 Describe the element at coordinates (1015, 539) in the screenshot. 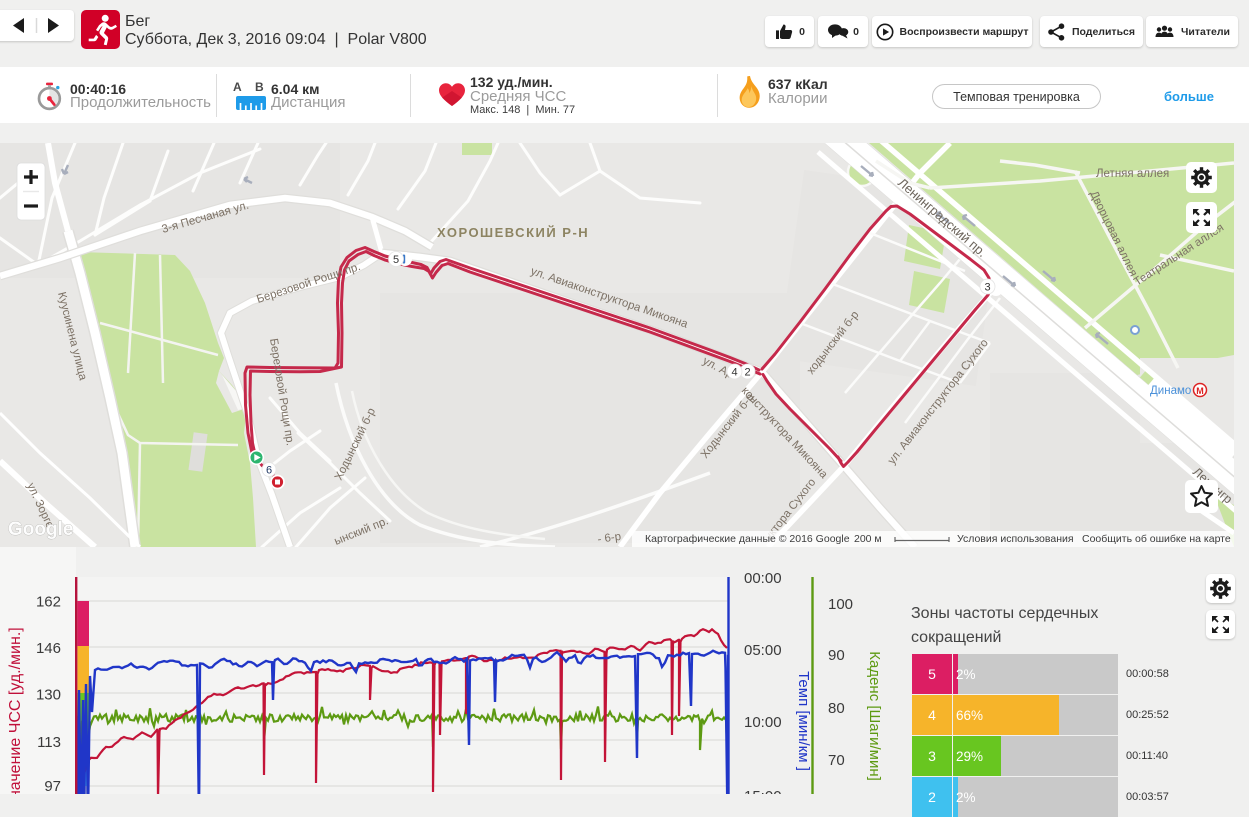

I see `svg-text: Условия использования` at that location.